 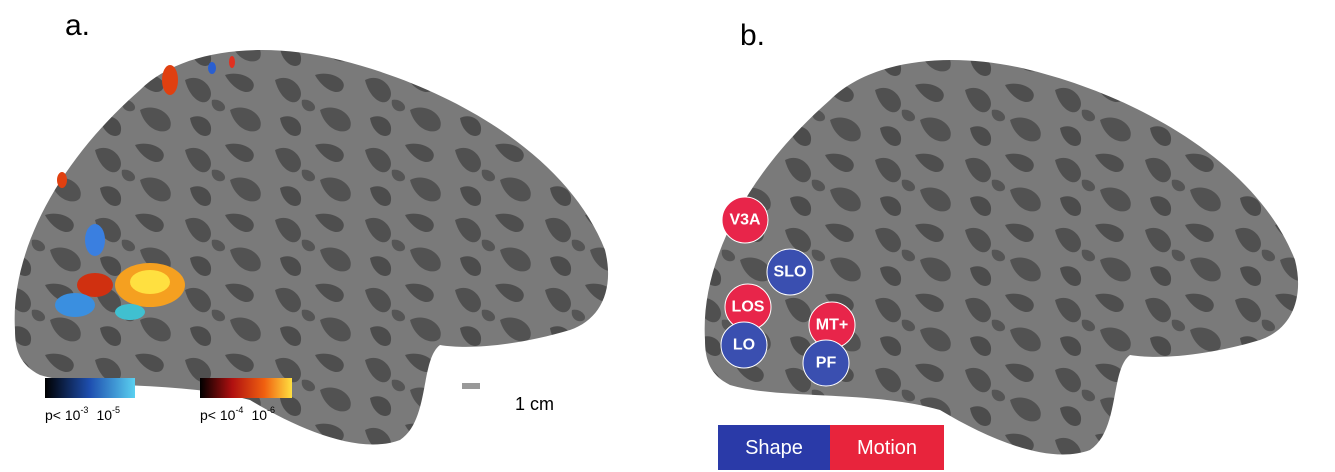 What do you see at coordinates (471, 386) in the screenshot?
I see `scale-bar` at bounding box center [471, 386].